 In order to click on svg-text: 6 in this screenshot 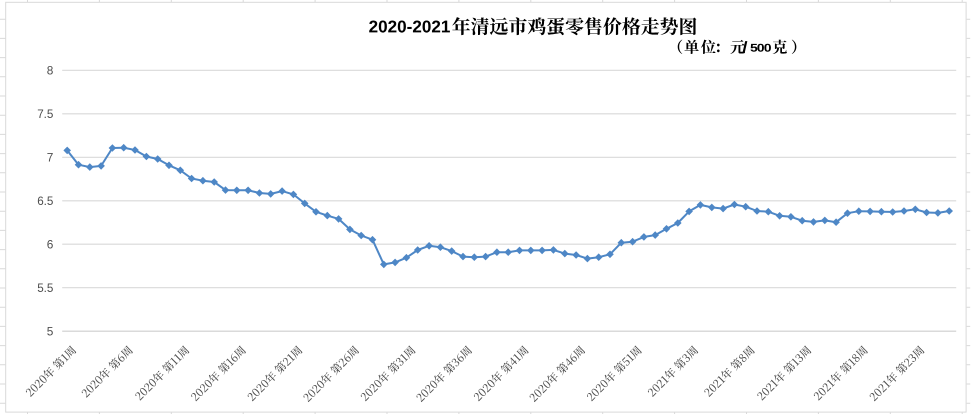, I will do `click(50, 244)`.